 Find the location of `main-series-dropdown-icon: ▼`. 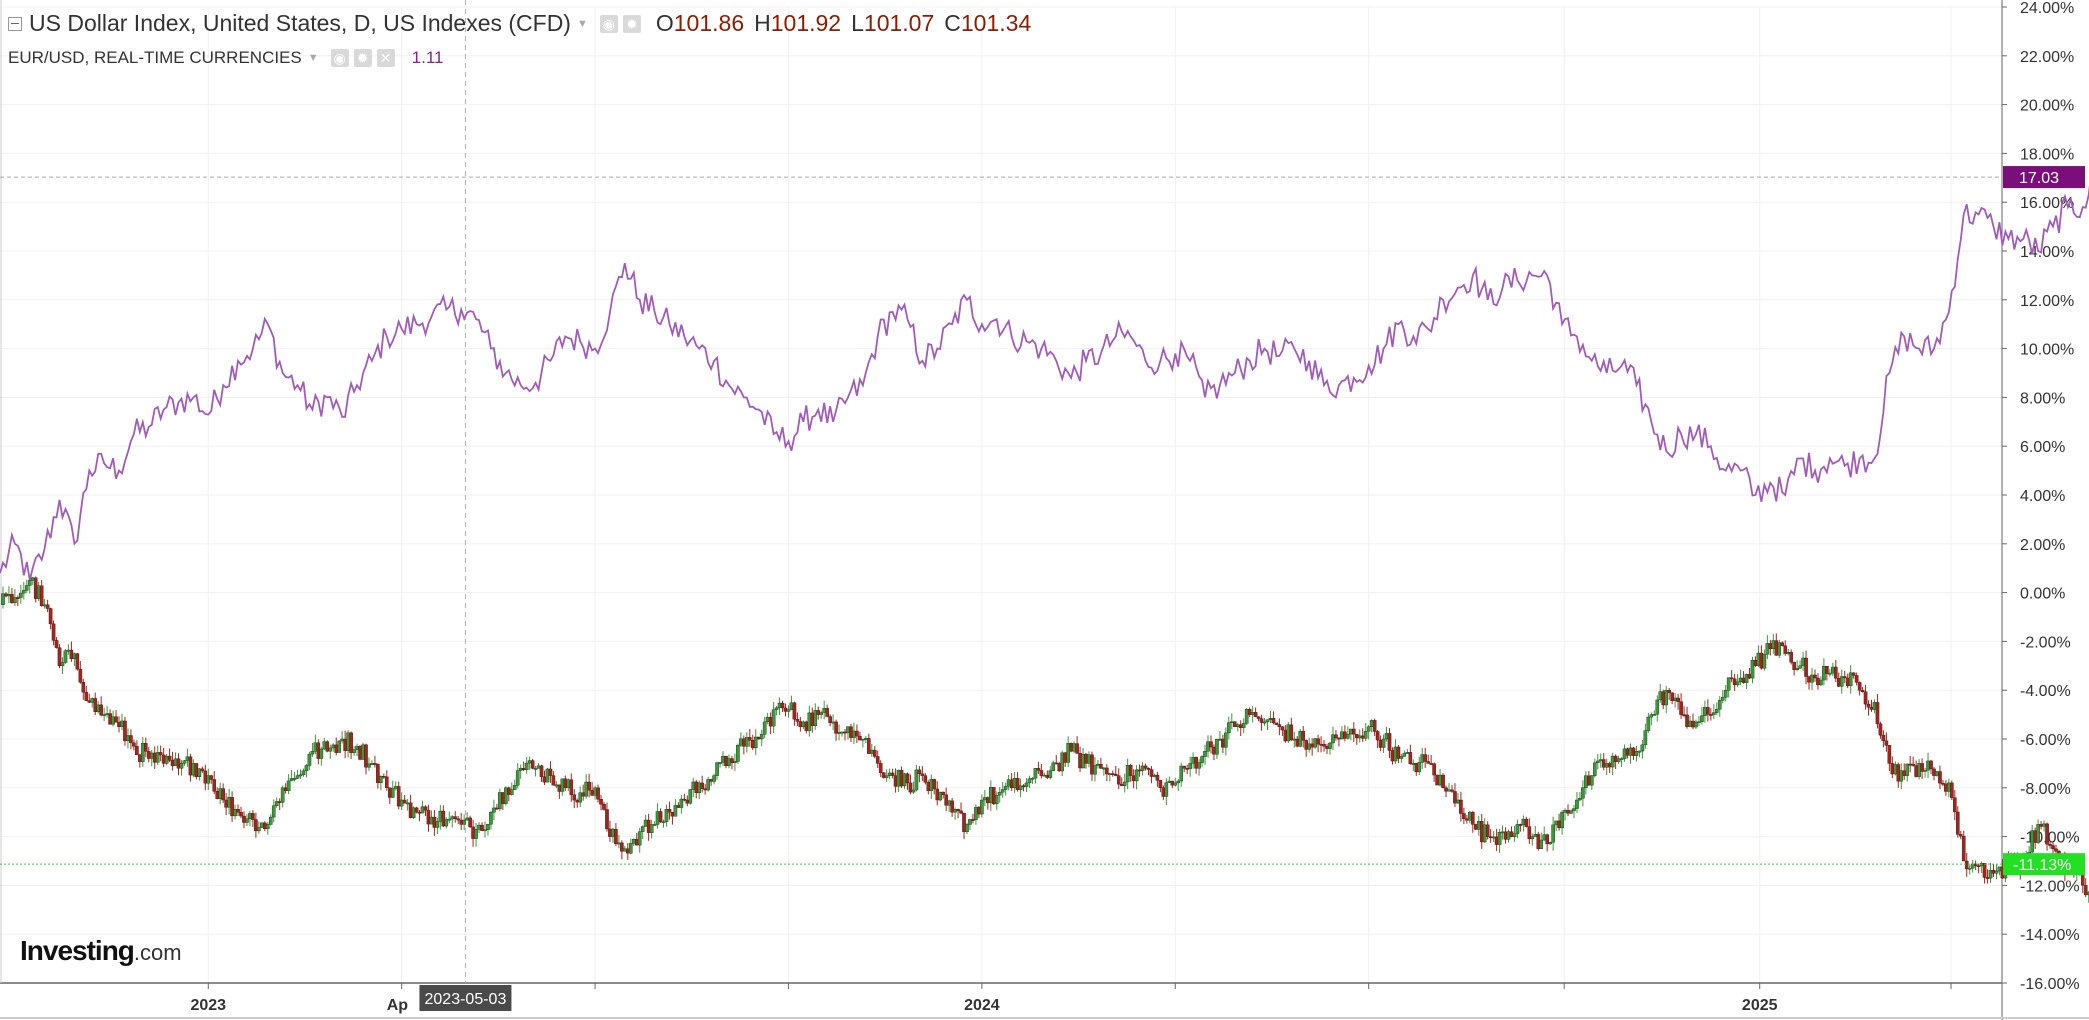

main-series-dropdown-icon: ▼ is located at coordinates (582, 23).